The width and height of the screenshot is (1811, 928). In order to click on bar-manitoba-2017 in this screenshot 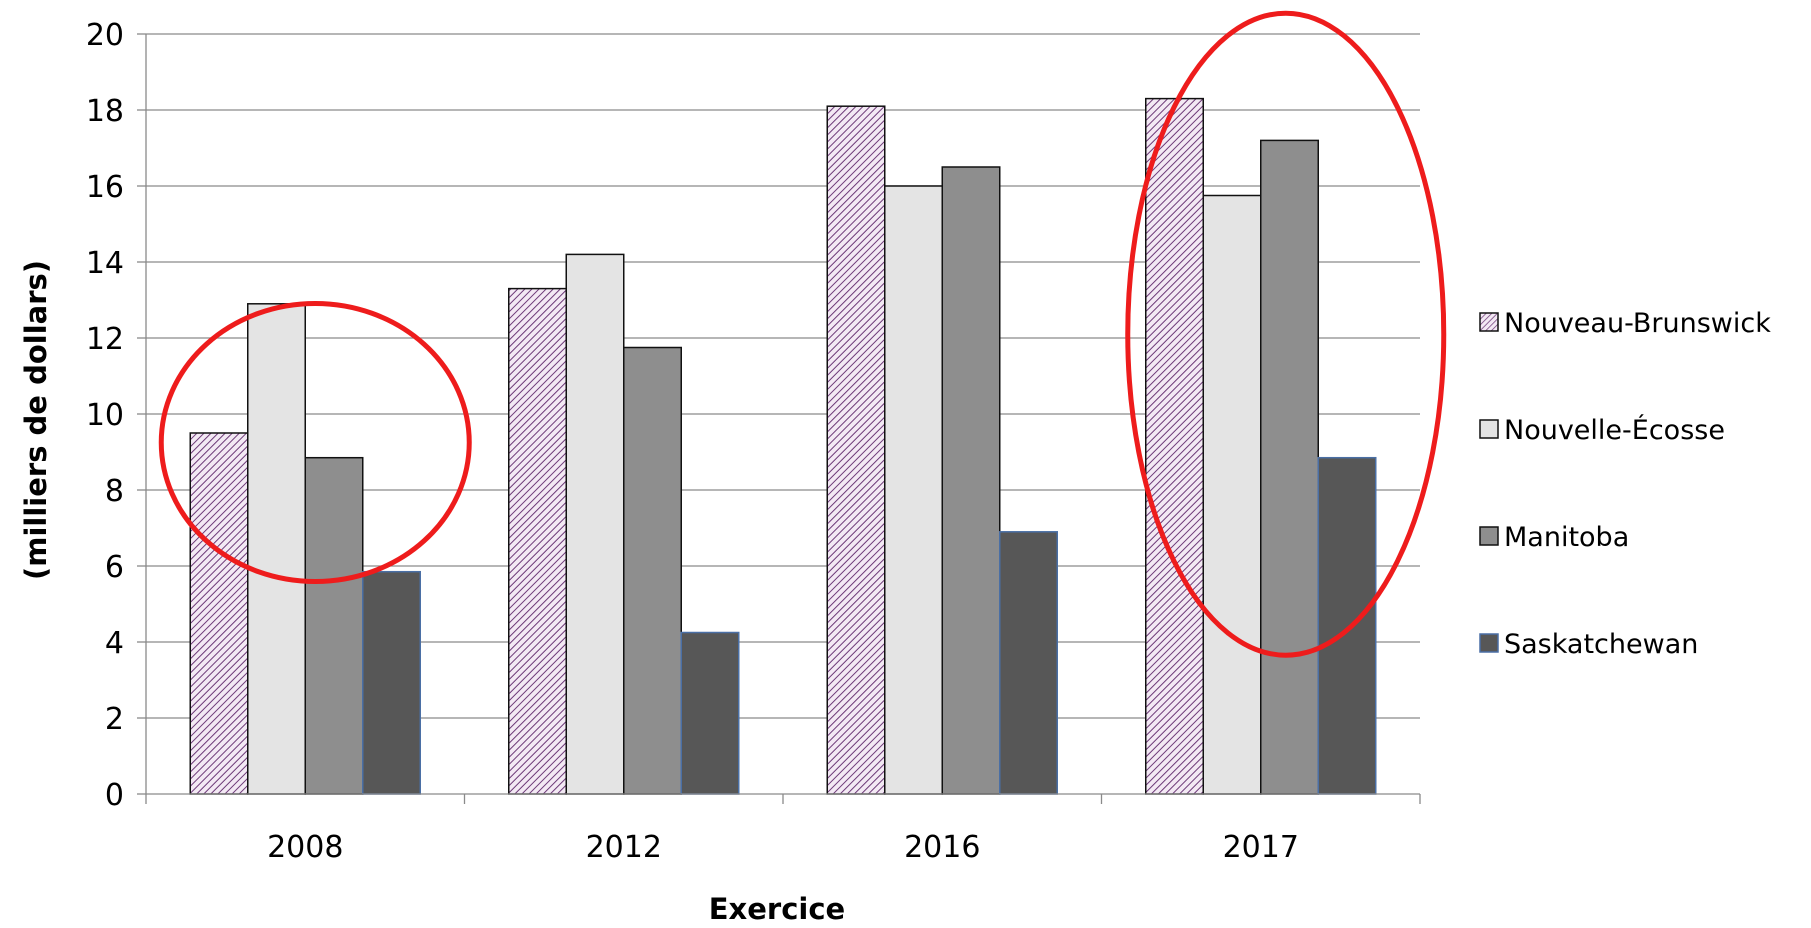, I will do `click(1289, 467)`.